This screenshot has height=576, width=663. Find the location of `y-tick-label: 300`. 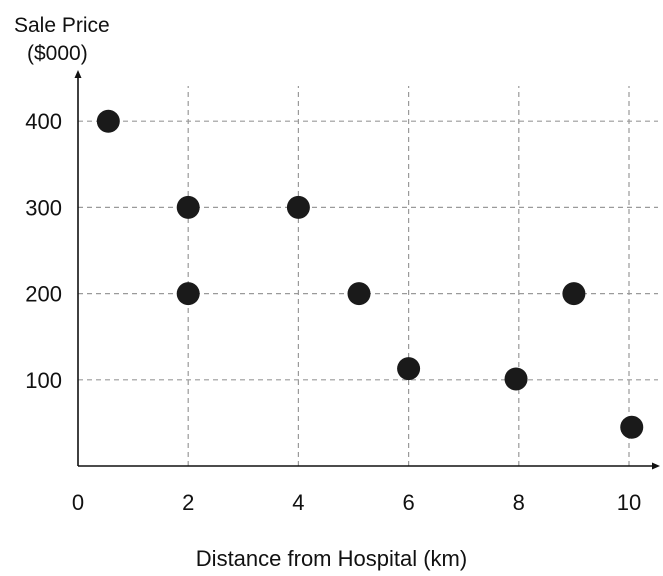

y-tick-label: 300 is located at coordinates (43, 207).